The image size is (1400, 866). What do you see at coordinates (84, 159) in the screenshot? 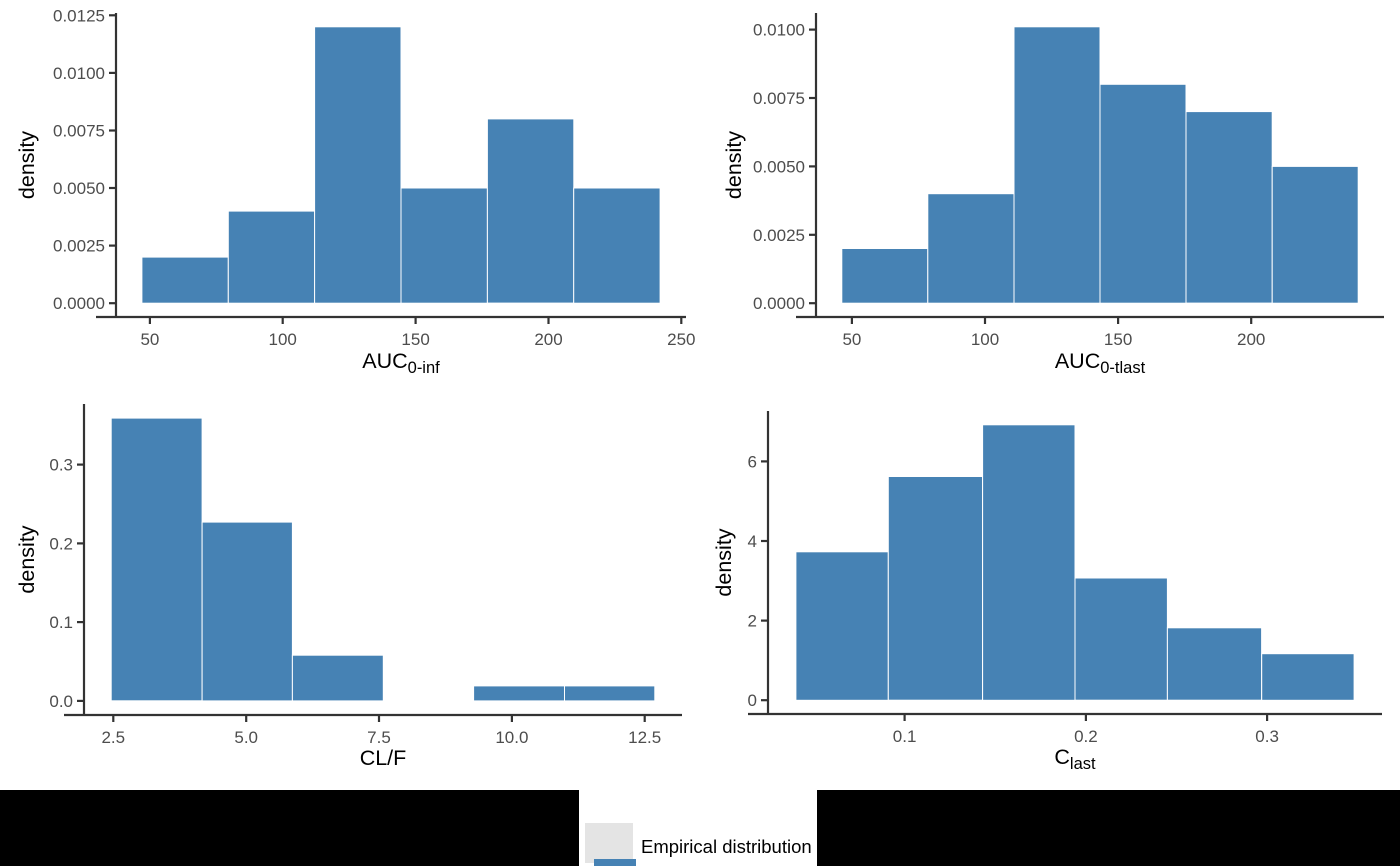
I see `y-axis-ticks: 0.0000 0.0025 0.0050 0.0075 0.0100 0.0125` at bounding box center [84, 159].